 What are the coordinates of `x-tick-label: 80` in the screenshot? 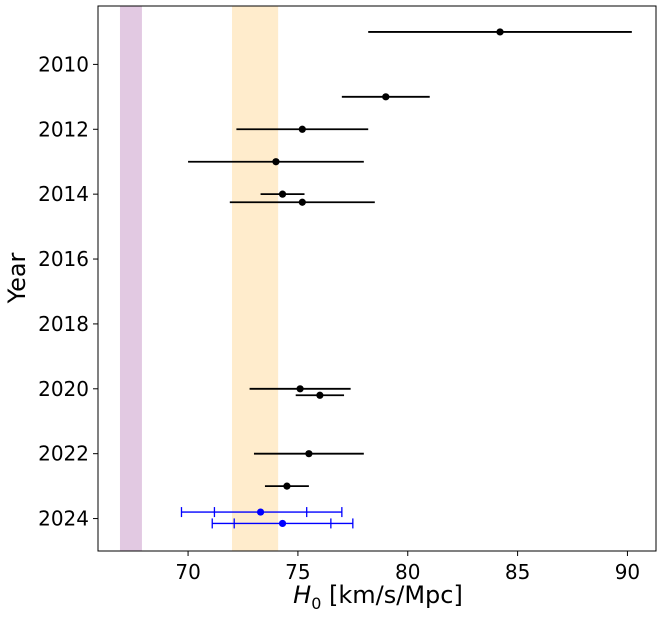 It's located at (407, 572).